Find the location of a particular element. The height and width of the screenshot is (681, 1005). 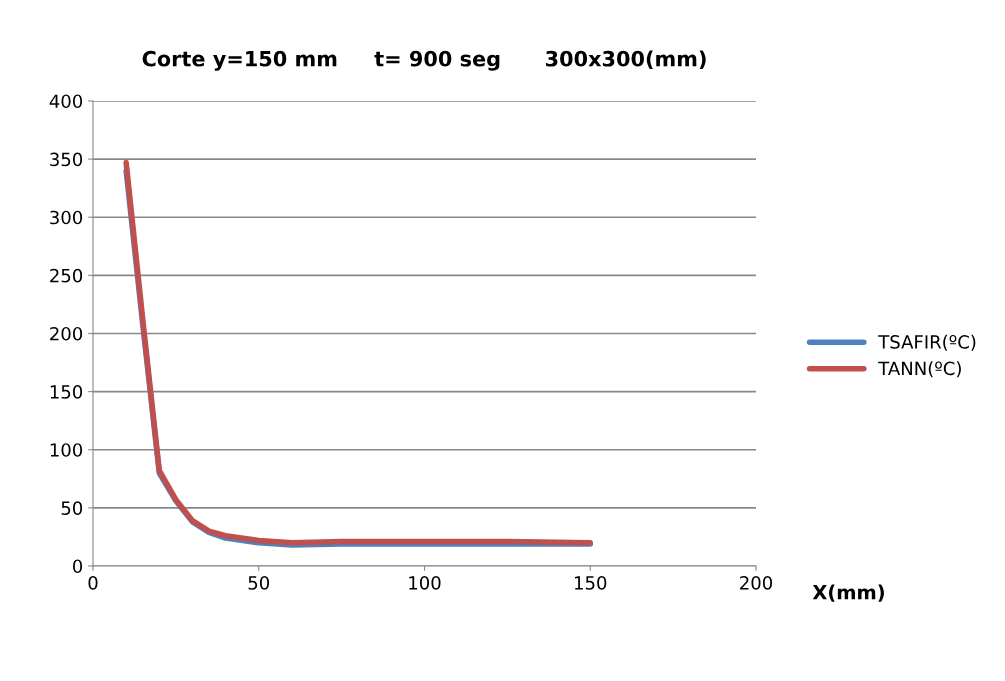

y-tick-label: 300 is located at coordinates (66, 217).